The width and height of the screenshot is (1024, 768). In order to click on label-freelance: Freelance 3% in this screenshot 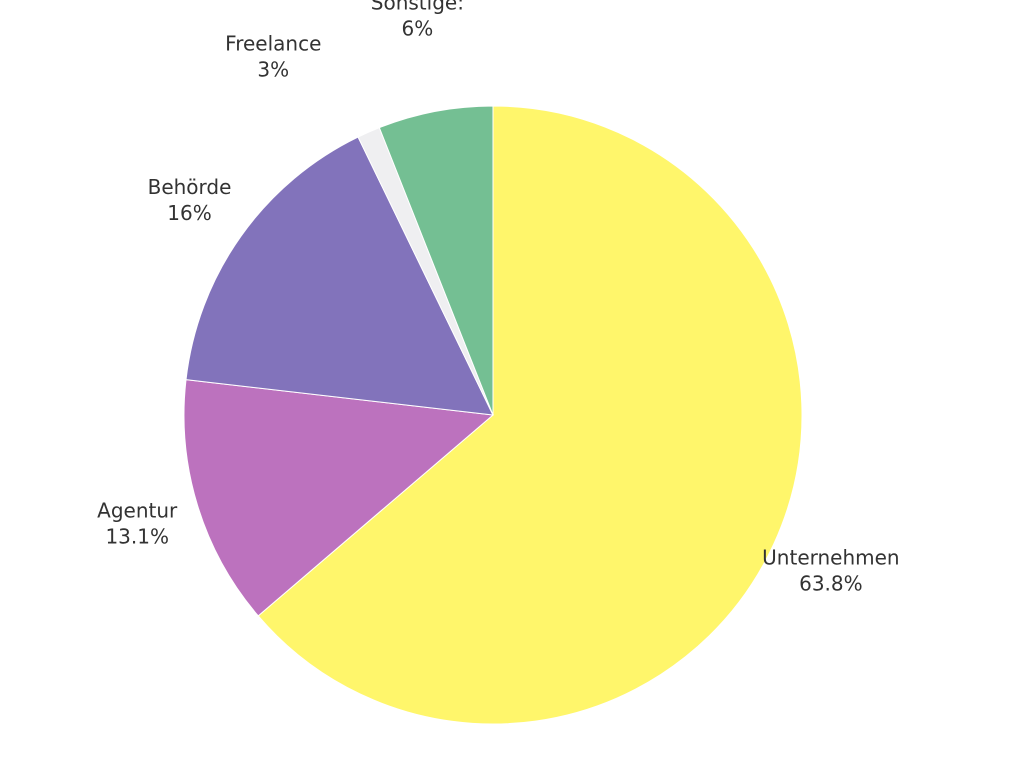, I will do `click(273, 56)`.